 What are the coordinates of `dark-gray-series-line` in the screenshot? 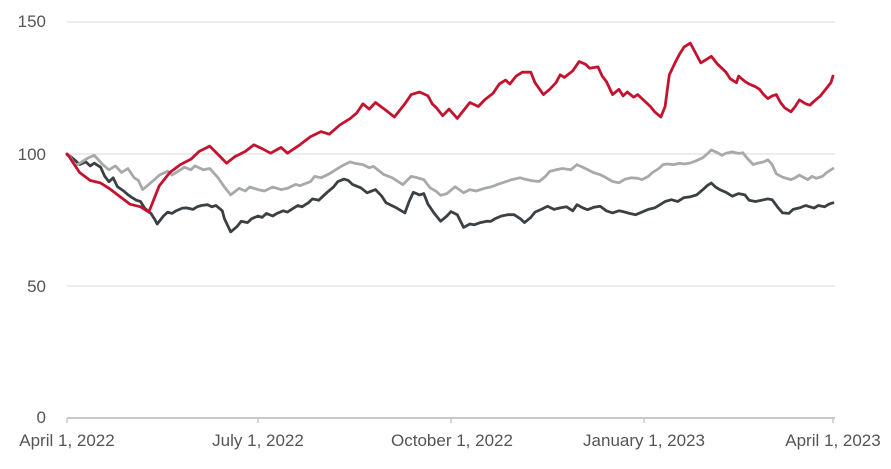 It's located at (450, 193).